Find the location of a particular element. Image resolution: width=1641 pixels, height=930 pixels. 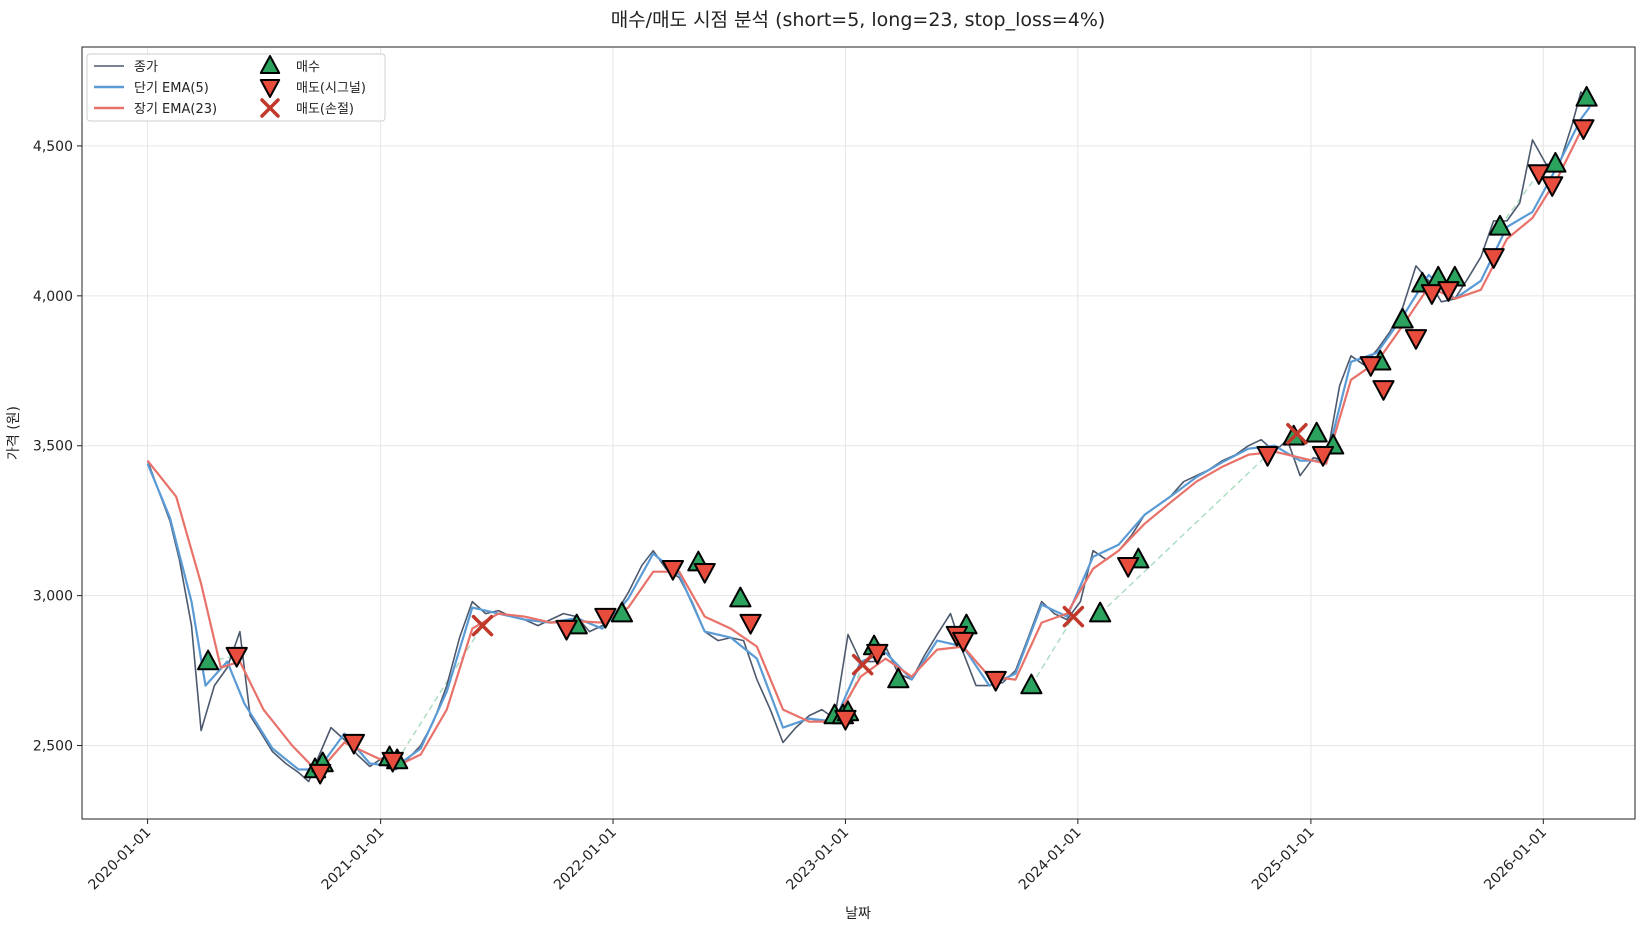

legend-sell-signal: 매도(시그널) is located at coordinates (312, 88).